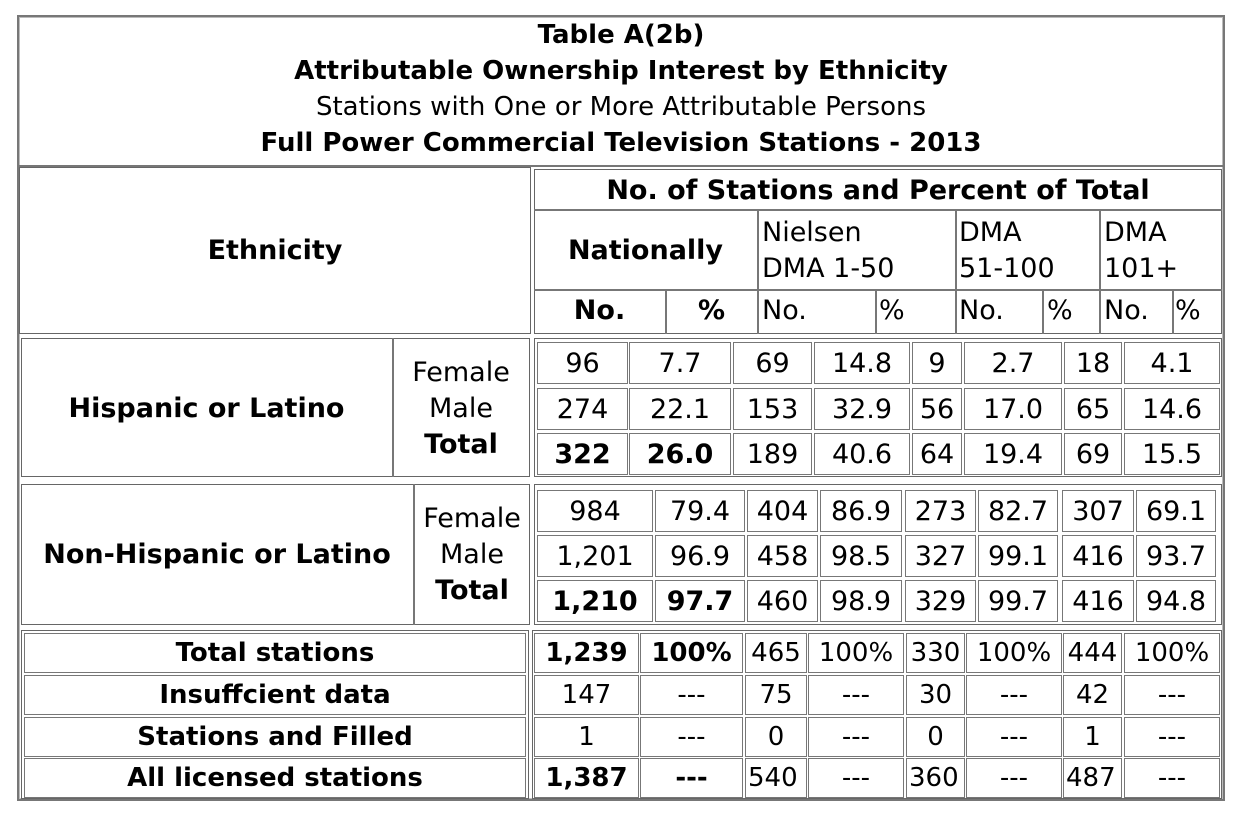  What do you see at coordinates (1018, 601) in the screenshot?
I see `nonhispanic-cell: 99.7` at bounding box center [1018, 601].